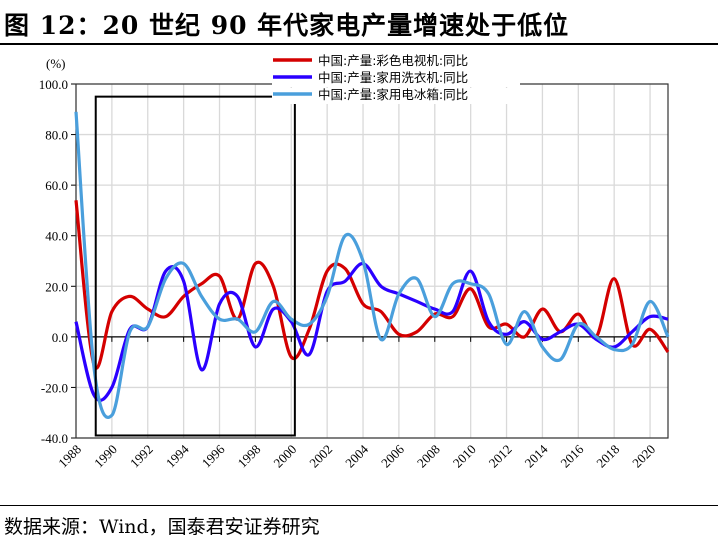  What do you see at coordinates (141, 456) in the screenshot?
I see `x-tick-label: 1992` at bounding box center [141, 456].